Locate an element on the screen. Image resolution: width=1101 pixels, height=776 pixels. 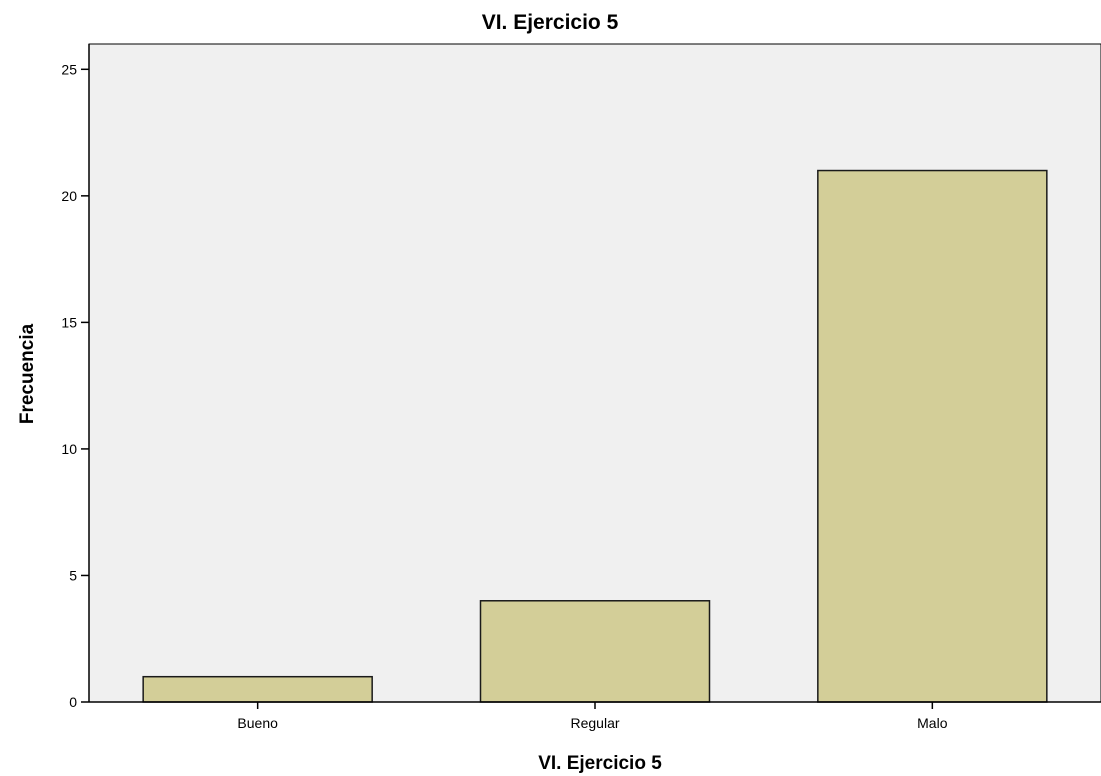
x-axis-categories: Bueno Regular Malo is located at coordinates (592, 716).